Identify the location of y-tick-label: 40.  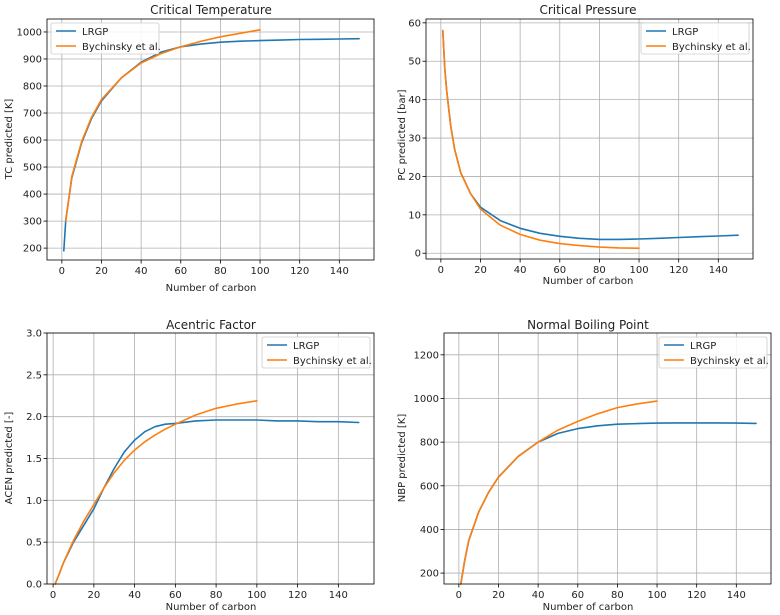
(414, 100).